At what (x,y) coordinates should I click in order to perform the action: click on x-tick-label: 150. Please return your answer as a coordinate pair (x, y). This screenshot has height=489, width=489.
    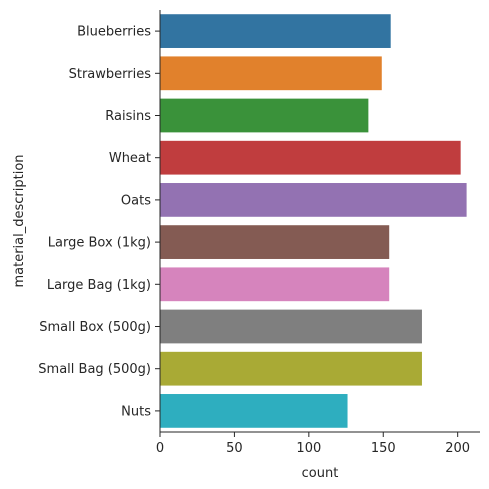
    Looking at the image, I should click on (383, 448).